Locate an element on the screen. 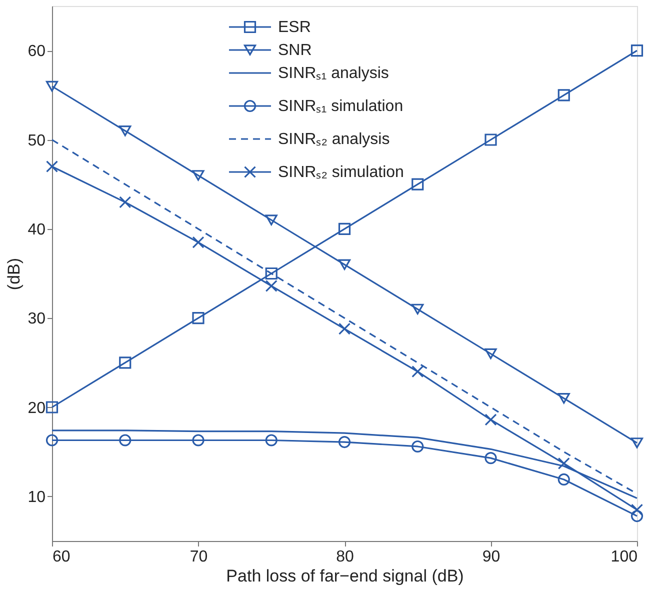 Image resolution: width=662 pixels, height=602 pixels. y-axis-title: (dB) is located at coordinates (14, 274).